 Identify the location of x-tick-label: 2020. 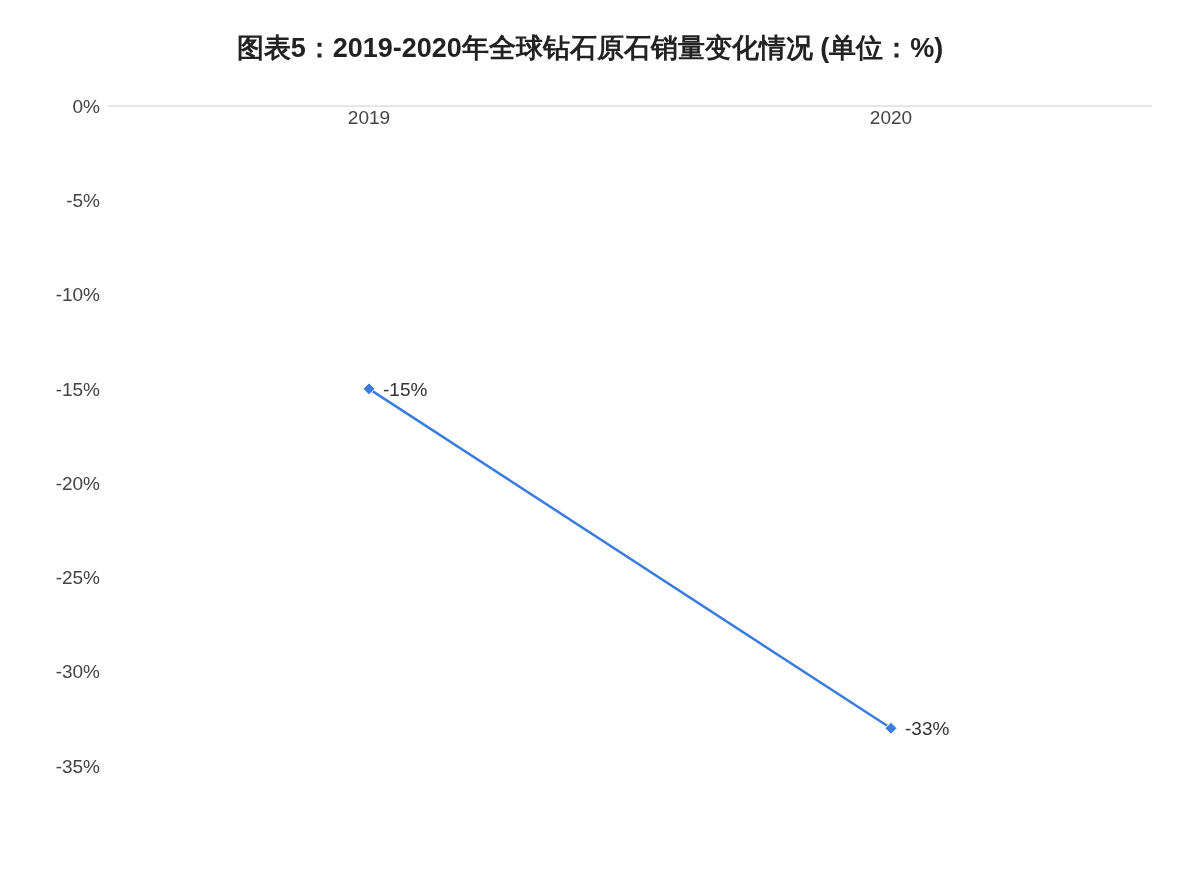
(891, 117).